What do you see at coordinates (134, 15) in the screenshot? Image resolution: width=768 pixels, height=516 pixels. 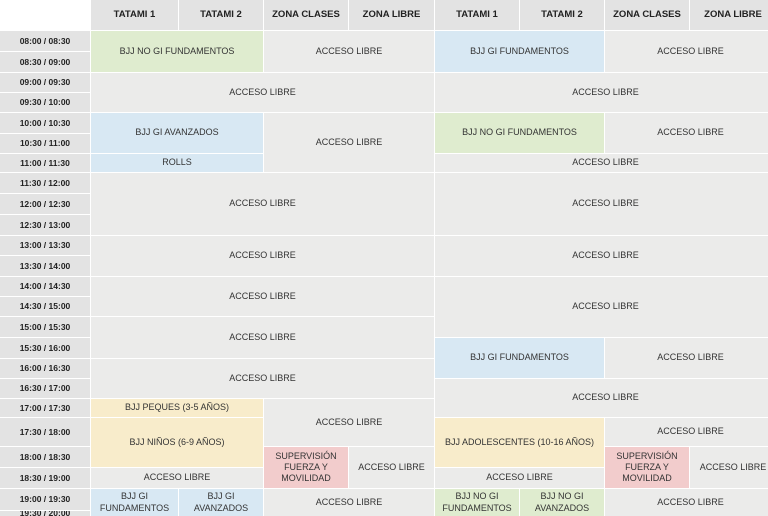 I see `header-tatami-1-left: TATAMI 1` at bounding box center [134, 15].